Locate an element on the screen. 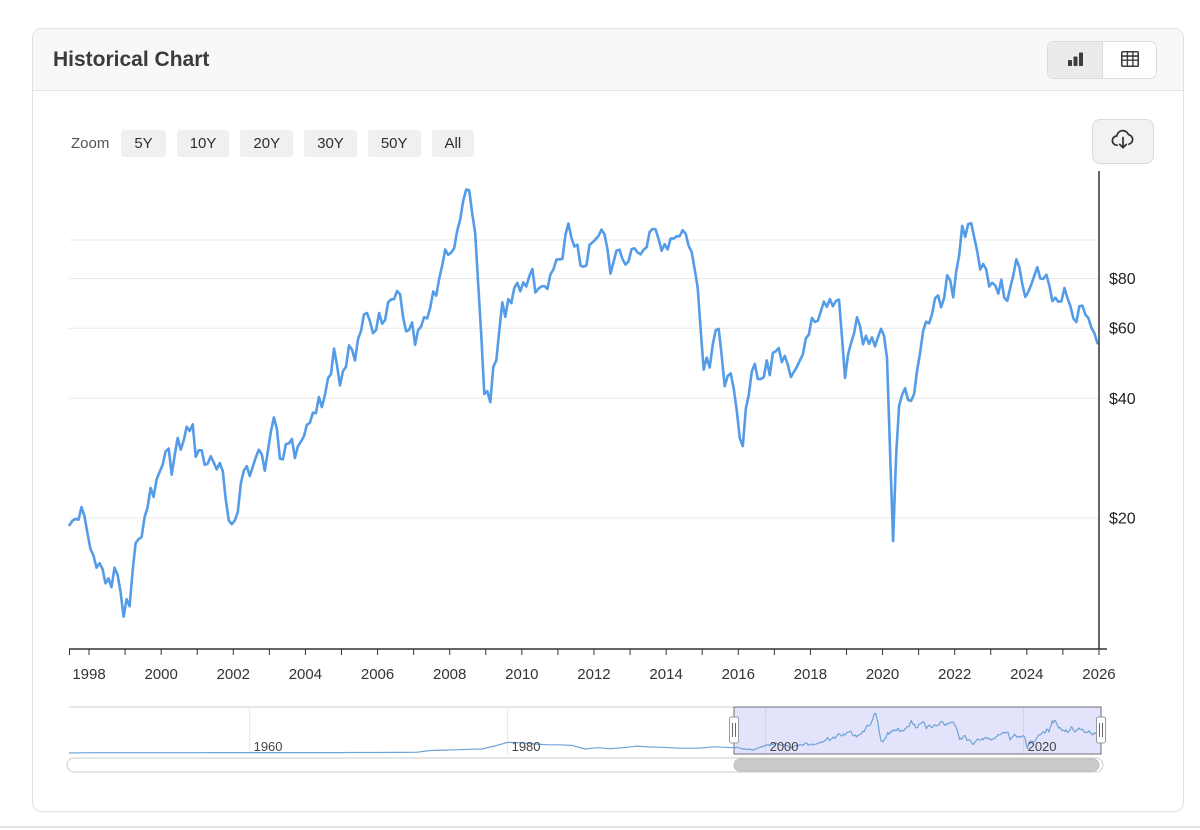 The height and width of the screenshot is (830, 1200). x-axis-label: 1998 is located at coordinates (88, 674).